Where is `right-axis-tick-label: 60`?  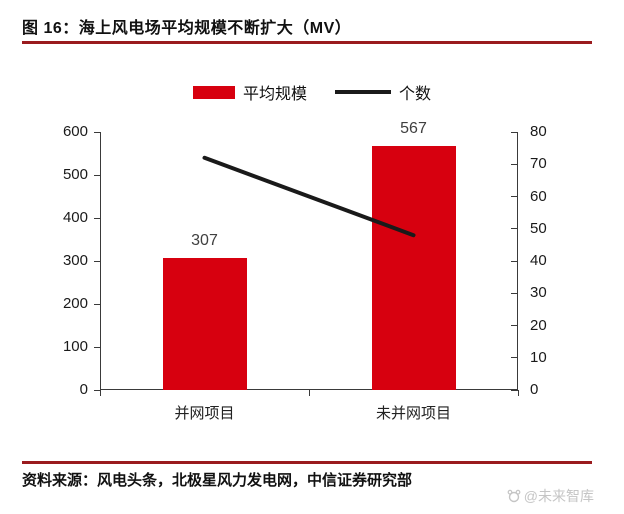
right-axis-tick-label: 60 is located at coordinates (538, 196).